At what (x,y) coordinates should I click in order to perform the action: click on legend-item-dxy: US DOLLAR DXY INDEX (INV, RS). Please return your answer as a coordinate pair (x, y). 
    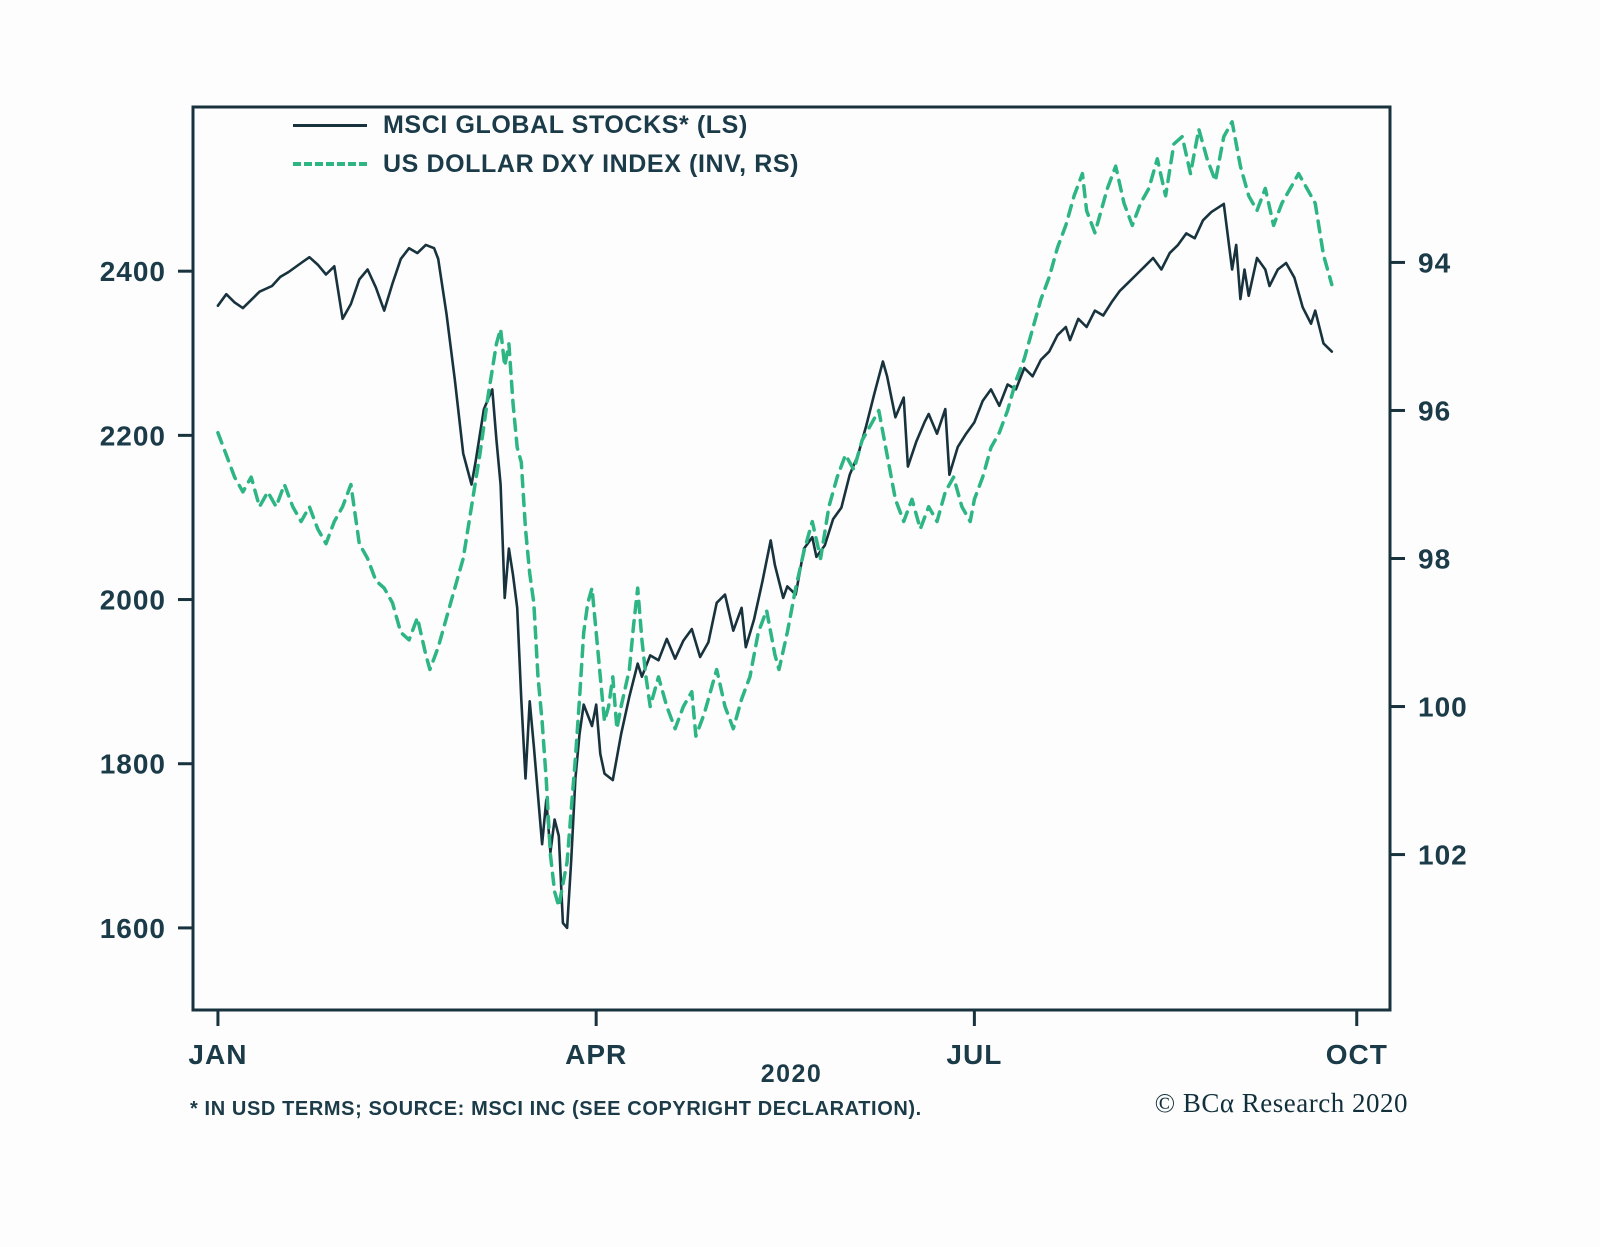
    Looking at the image, I should click on (546, 164).